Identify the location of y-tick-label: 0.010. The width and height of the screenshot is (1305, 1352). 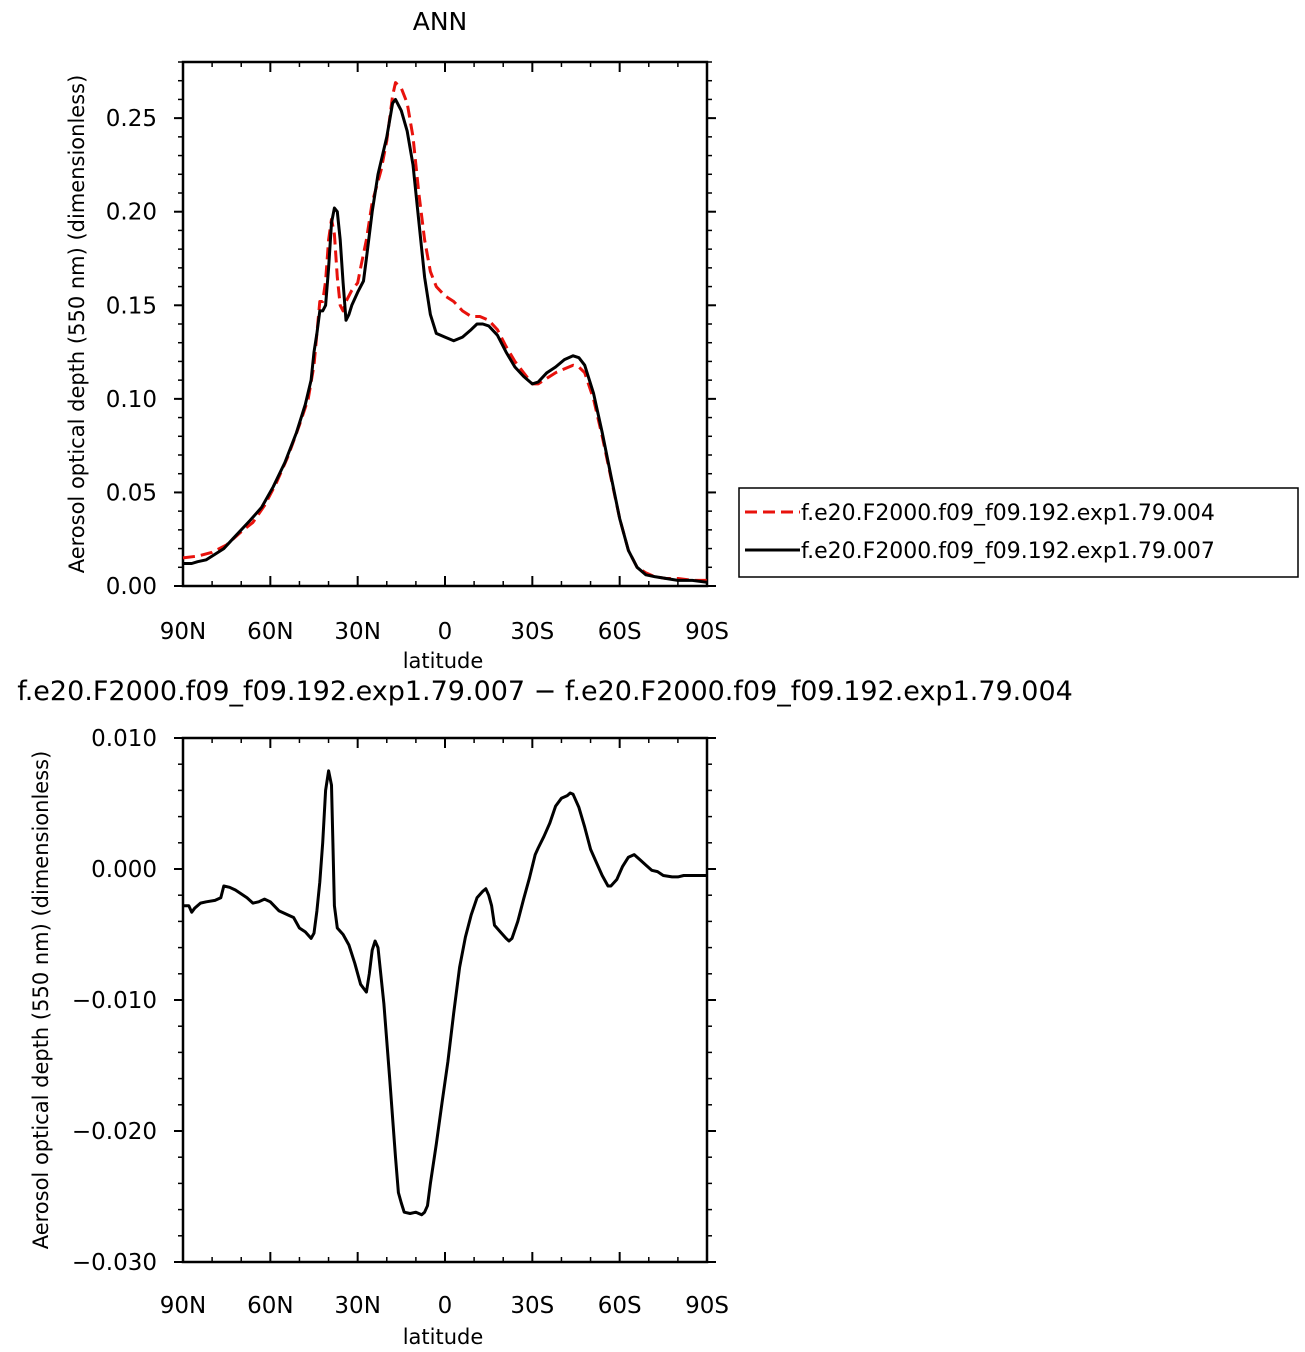
(124, 739).